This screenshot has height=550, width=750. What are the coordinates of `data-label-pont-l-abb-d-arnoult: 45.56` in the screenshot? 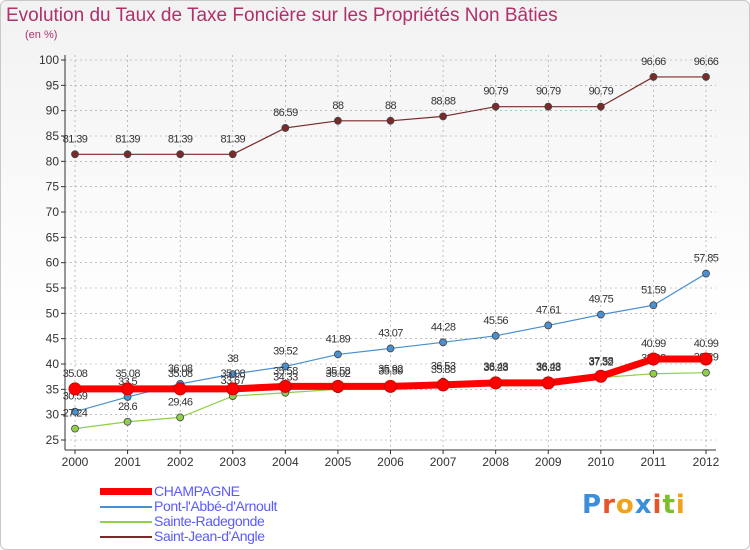 It's located at (495, 321).